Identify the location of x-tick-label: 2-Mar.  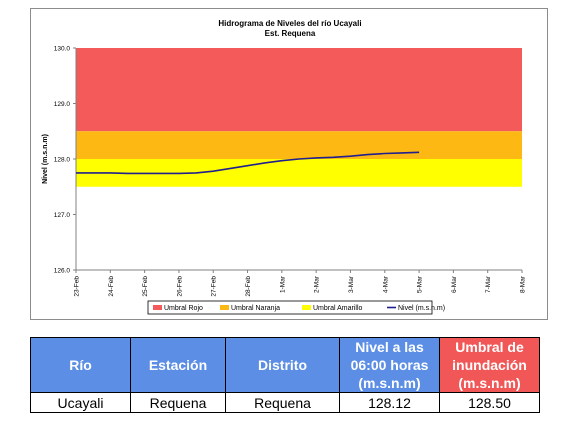
(317, 284).